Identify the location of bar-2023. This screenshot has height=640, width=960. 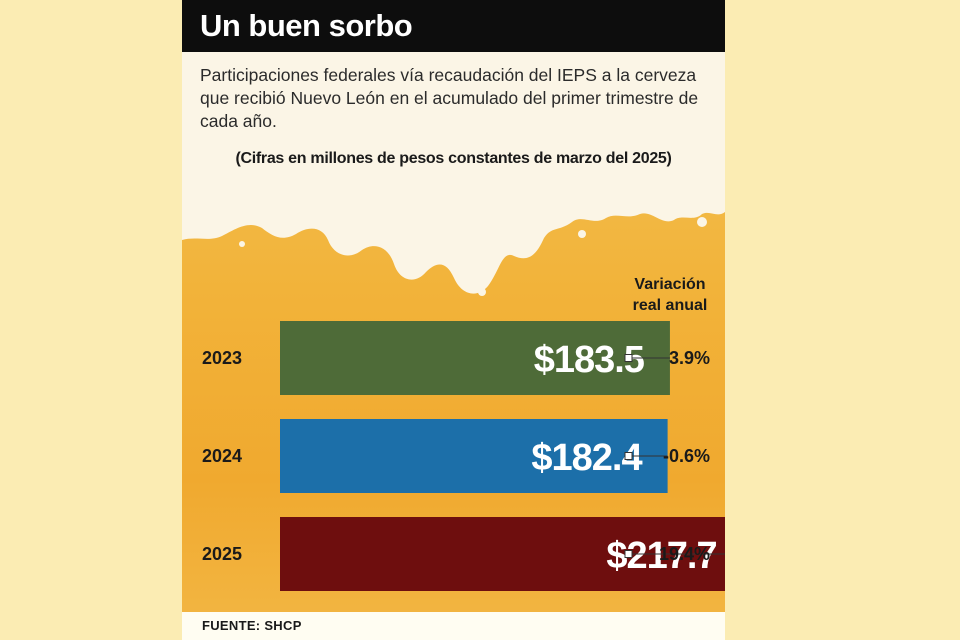
(475, 358).